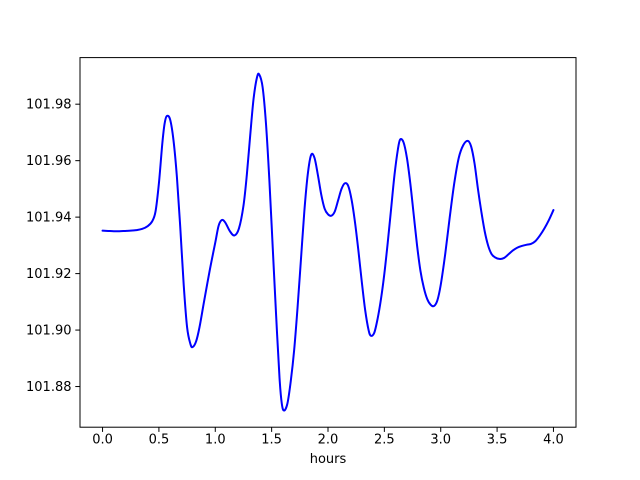 The image size is (640, 480). I want to click on x-tick-label: 0.0, so click(102, 440).